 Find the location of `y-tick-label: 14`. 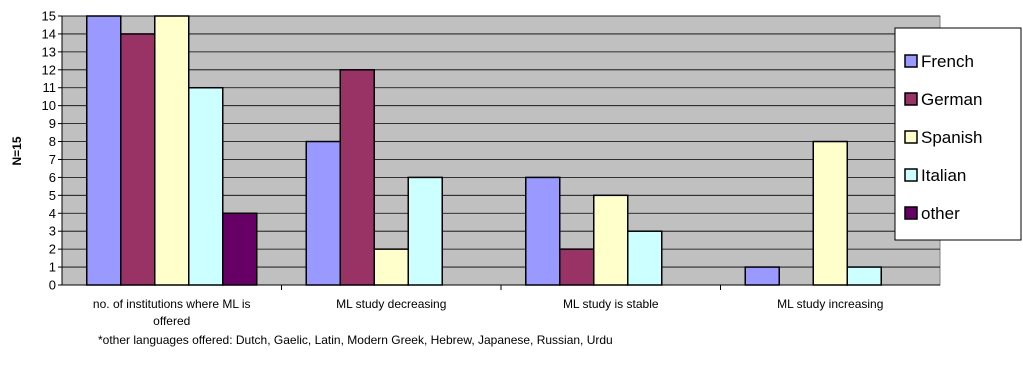

y-tick-label: 14 is located at coordinates (49, 33).